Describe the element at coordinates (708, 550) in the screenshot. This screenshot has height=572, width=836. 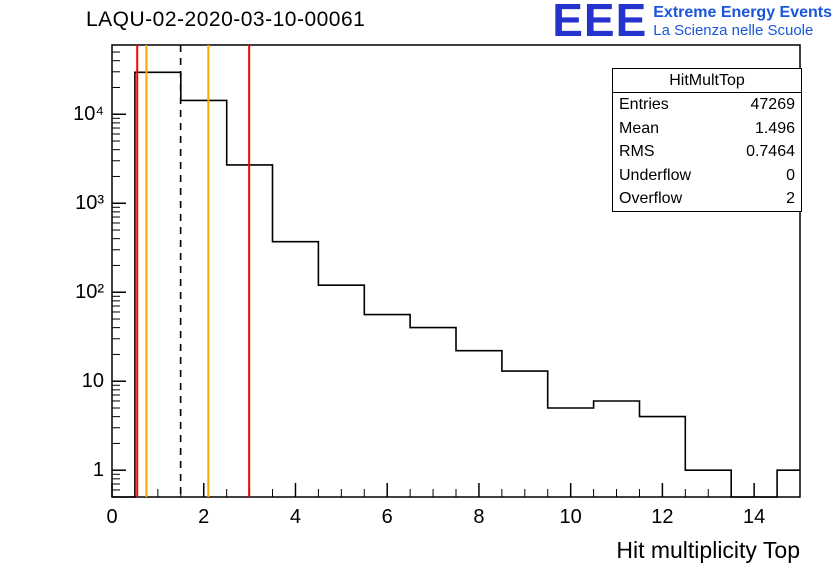
I see `x-axis-title: Hit multiplicity Top` at that location.